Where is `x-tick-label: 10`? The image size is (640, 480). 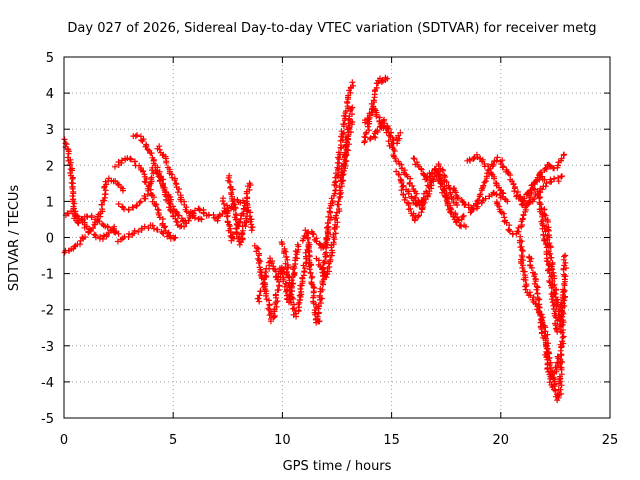 x-tick-label: 10 is located at coordinates (282, 440).